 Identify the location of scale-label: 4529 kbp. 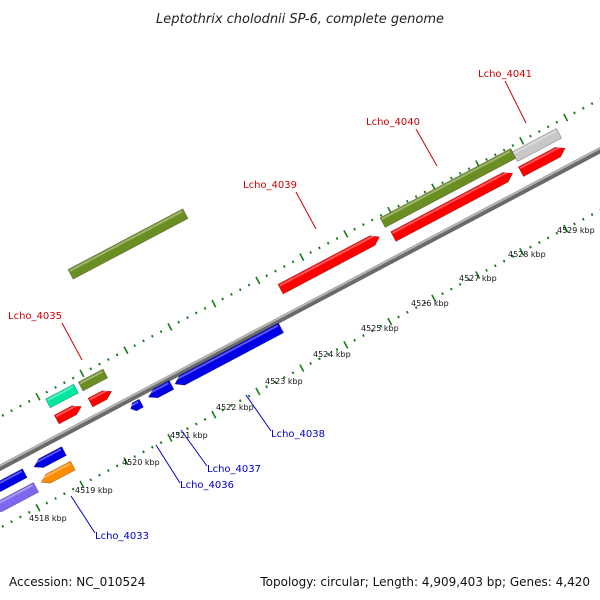
(576, 230).